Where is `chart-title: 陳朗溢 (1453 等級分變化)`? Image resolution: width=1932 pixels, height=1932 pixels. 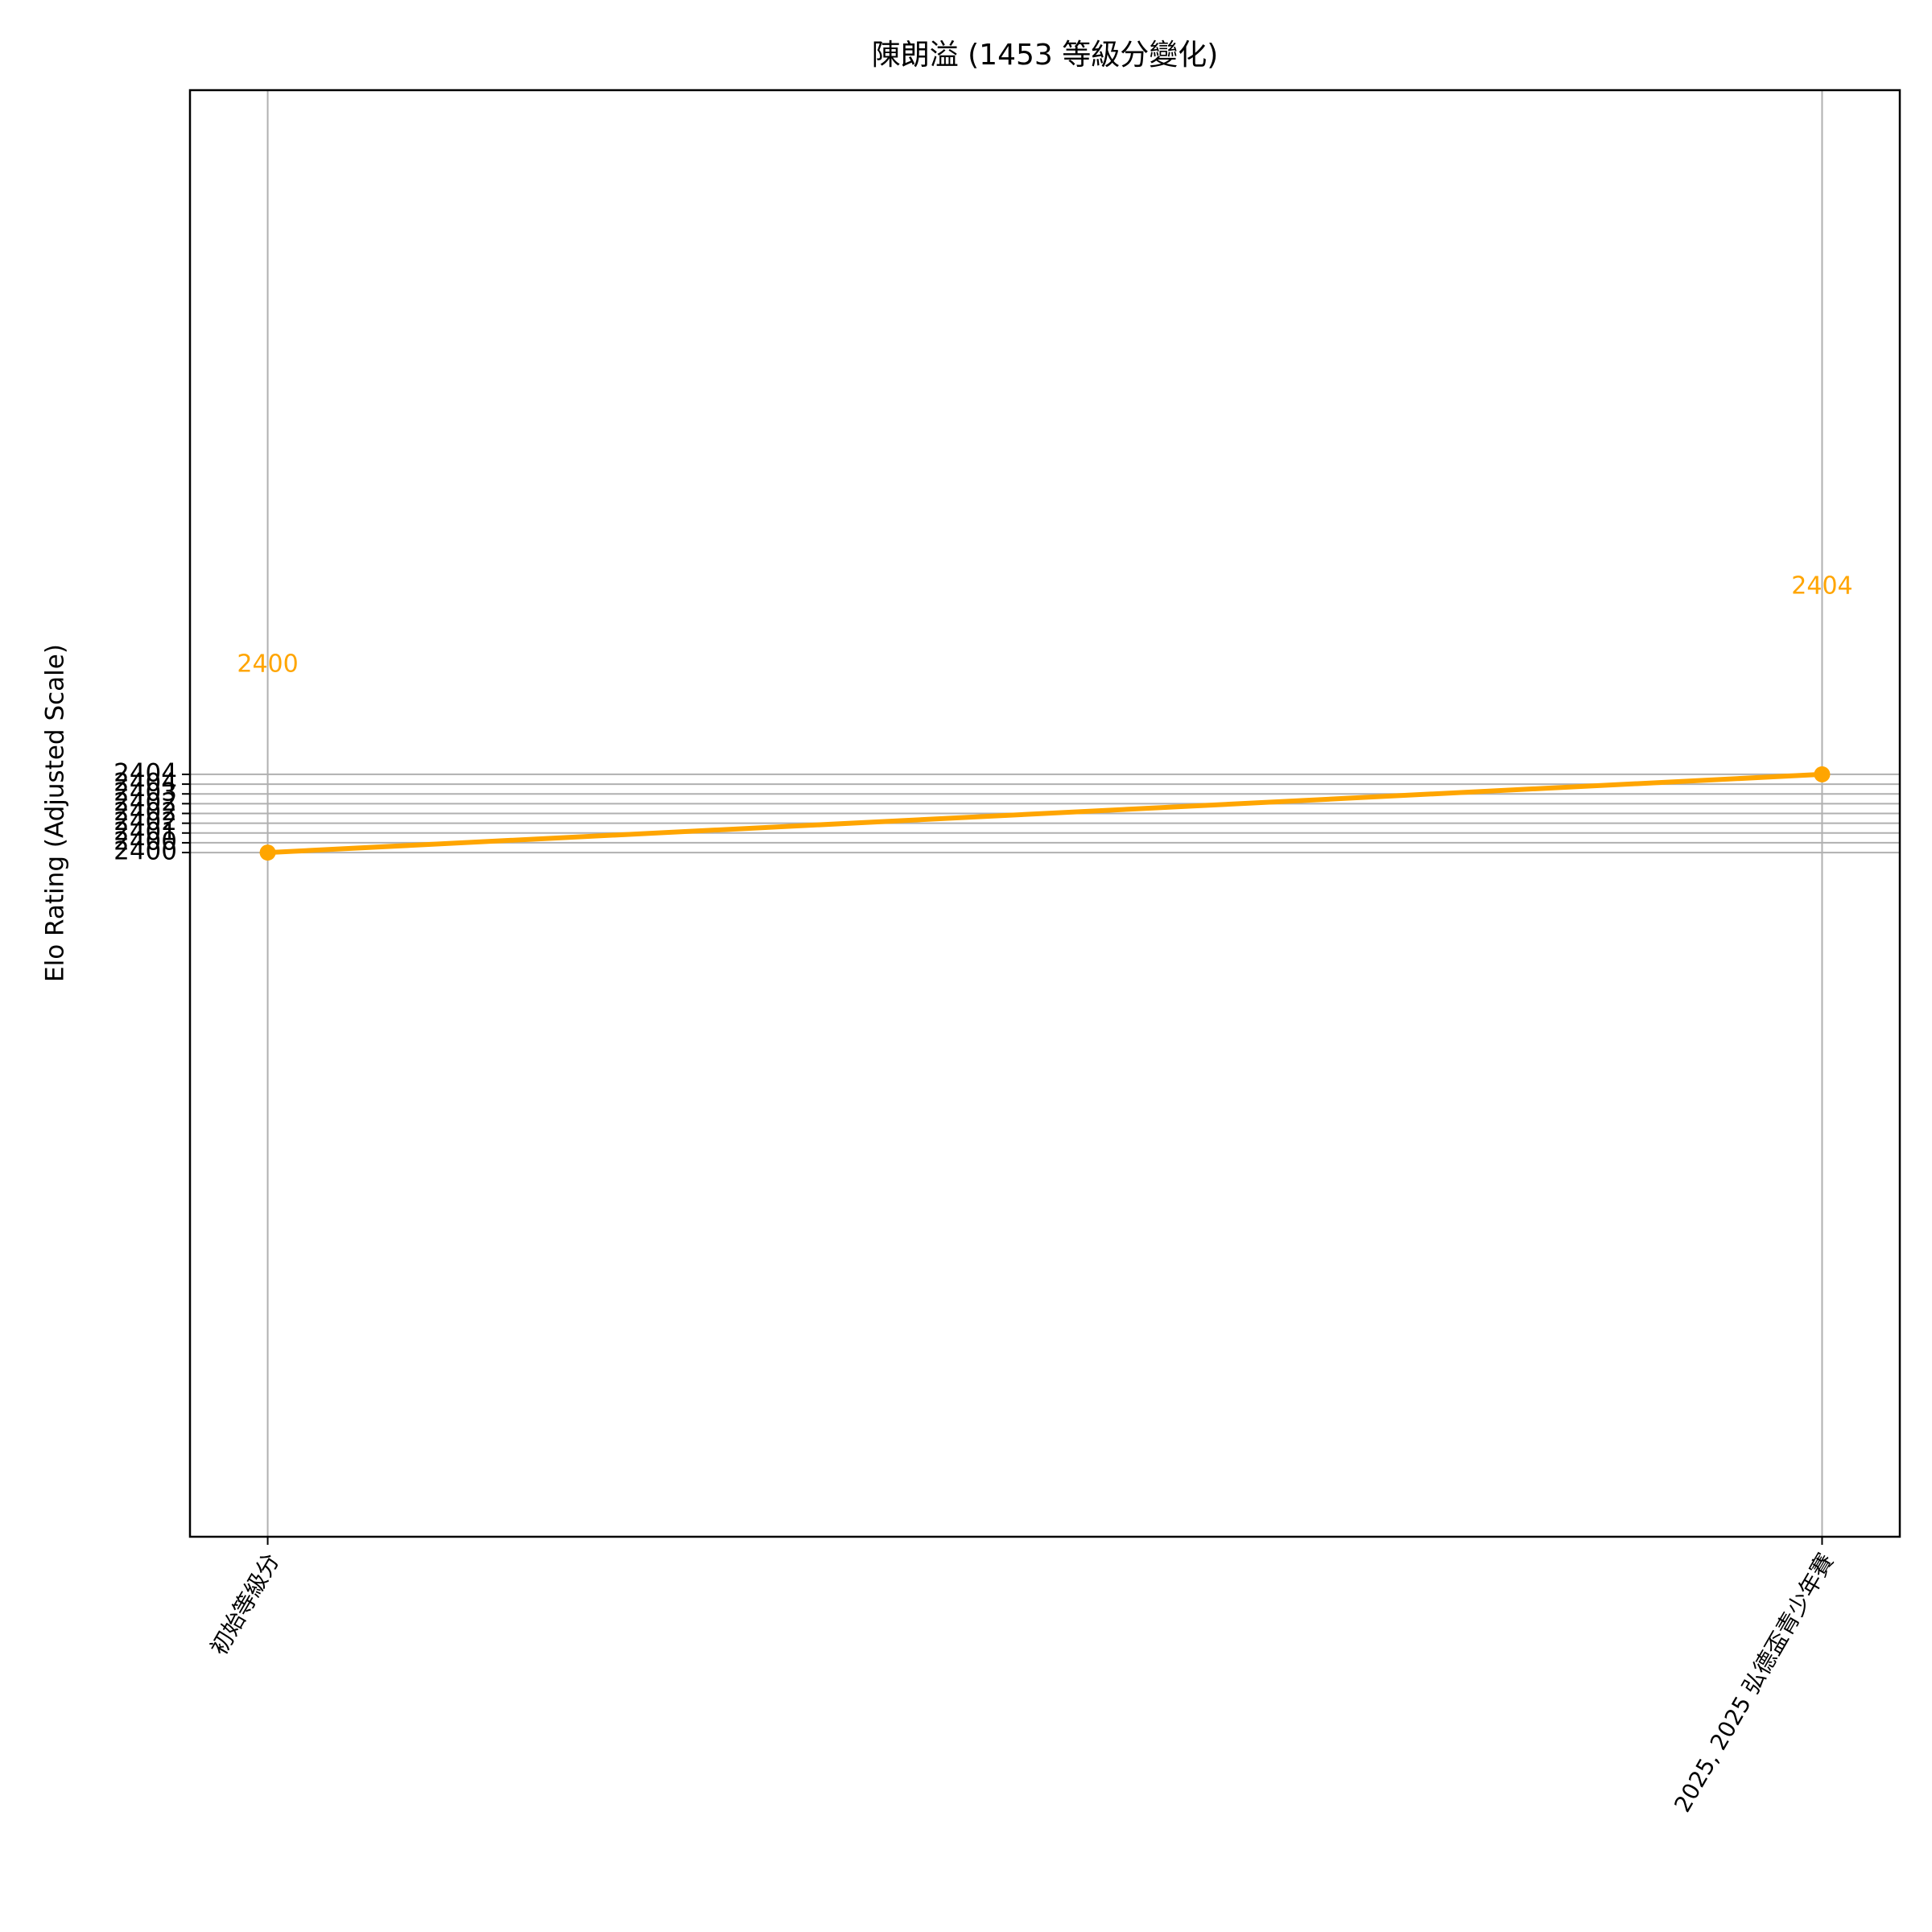 chart-title: 陳朗溢 (1453 等級分變化) is located at coordinates (1045, 55).